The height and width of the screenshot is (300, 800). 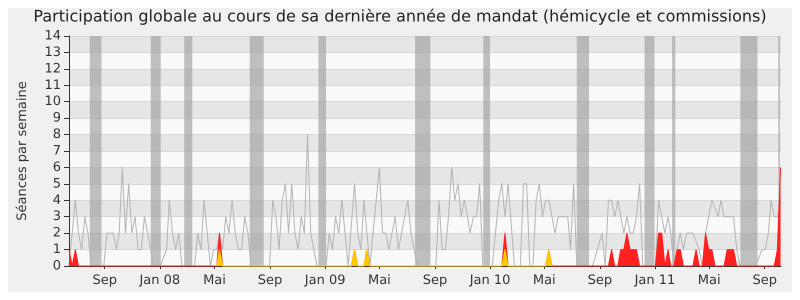 I want to click on y-tick-label: 9, so click(x=56, y=118).